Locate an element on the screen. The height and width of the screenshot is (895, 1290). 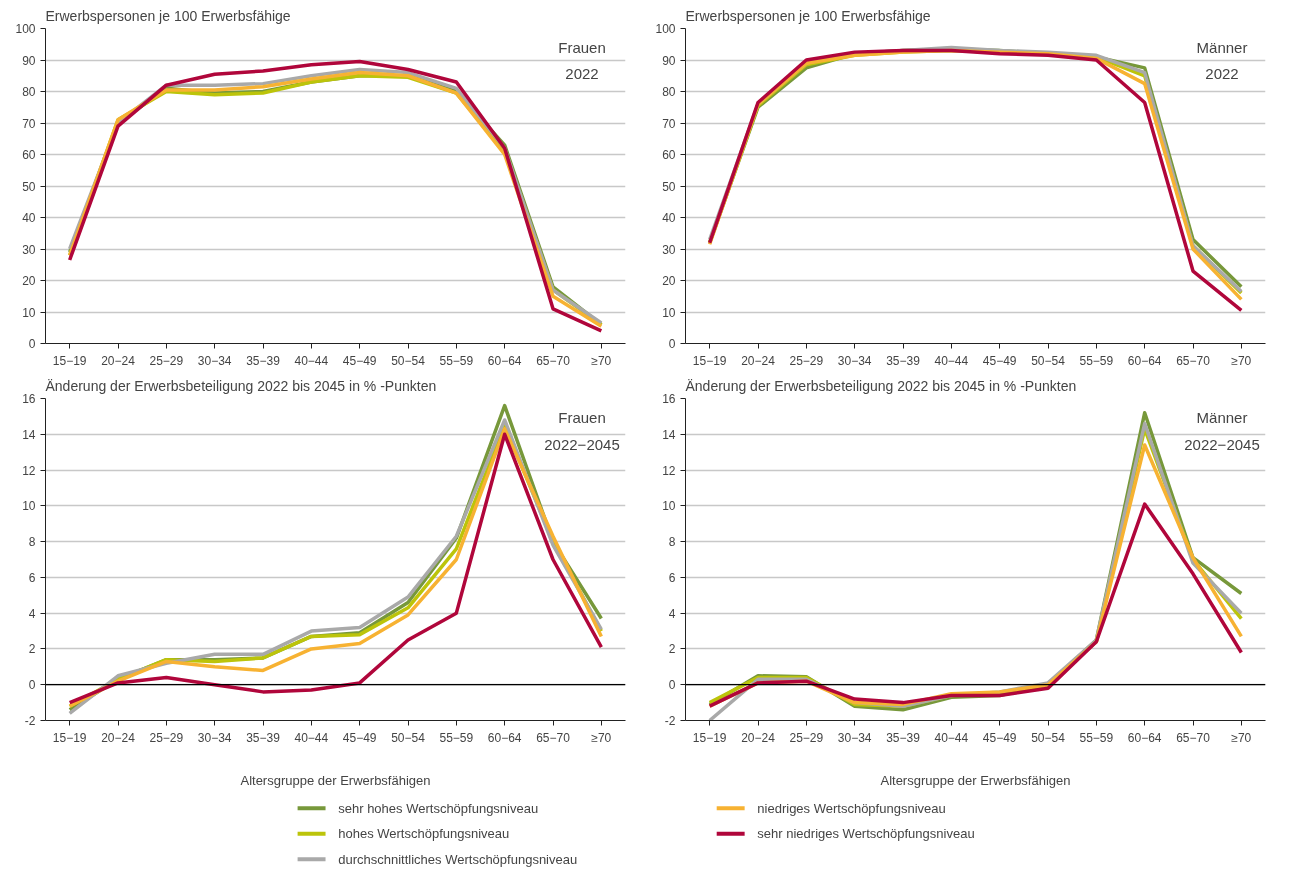
annotation: Männer 2022 is located at coordinates (1222, 60).